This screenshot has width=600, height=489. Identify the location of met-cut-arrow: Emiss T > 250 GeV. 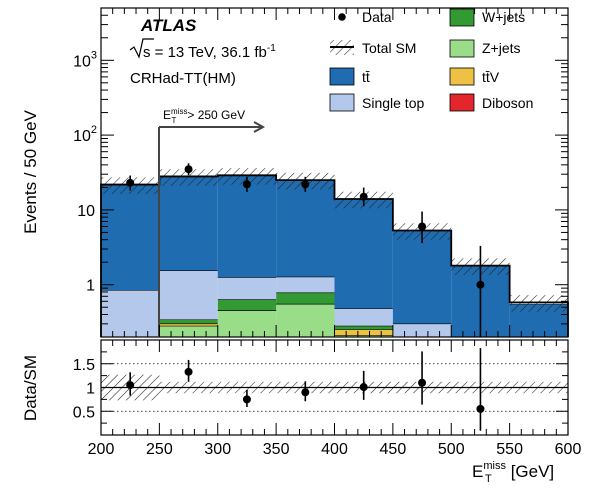
(212, 221).